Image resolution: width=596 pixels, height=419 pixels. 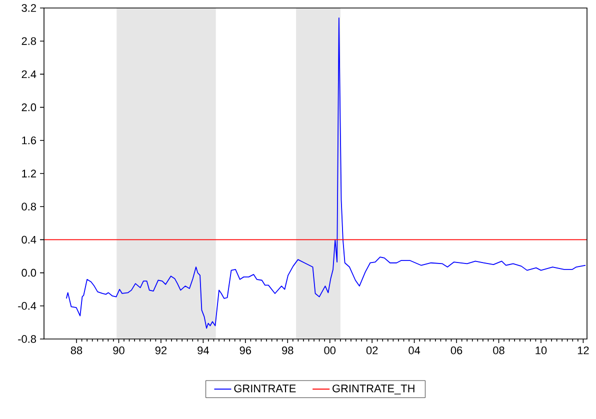 What do you see at coordinates (27, 339) in the screenshot?
I see `y-tick-label: -0.8` at bounding box center [27, 339].